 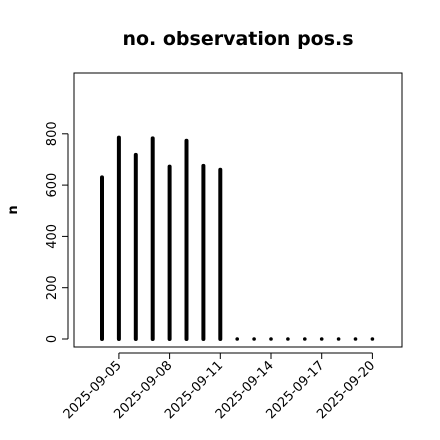 I want to click on y-tick-label: 800, so click(x=52, y=133).